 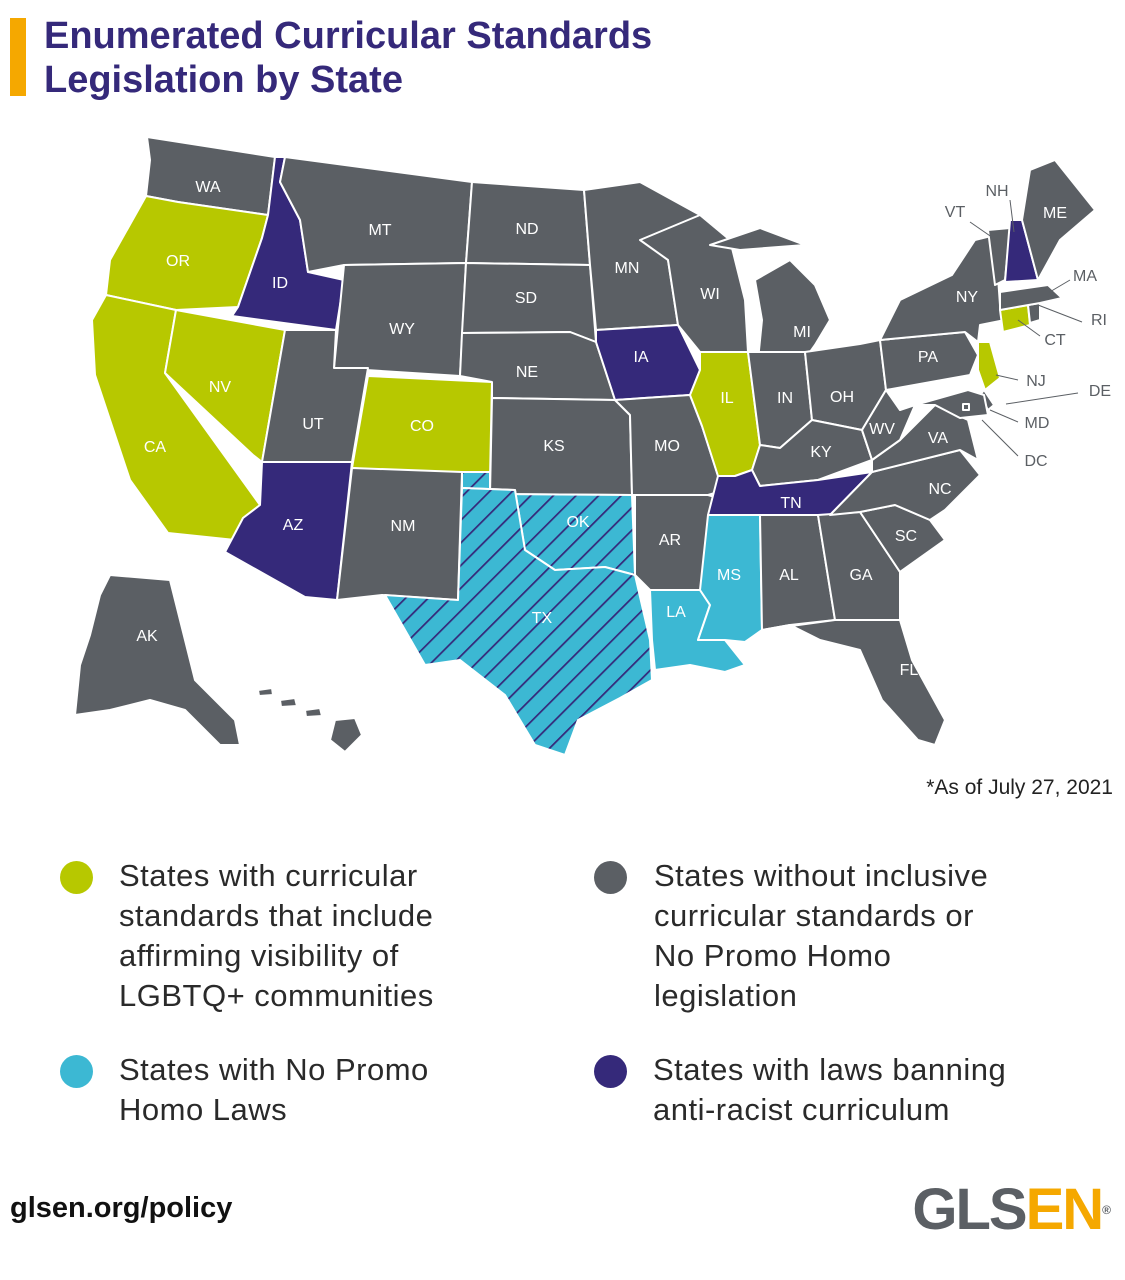 I want to click on state-label-nm: NM, so click(x=403, y=526).